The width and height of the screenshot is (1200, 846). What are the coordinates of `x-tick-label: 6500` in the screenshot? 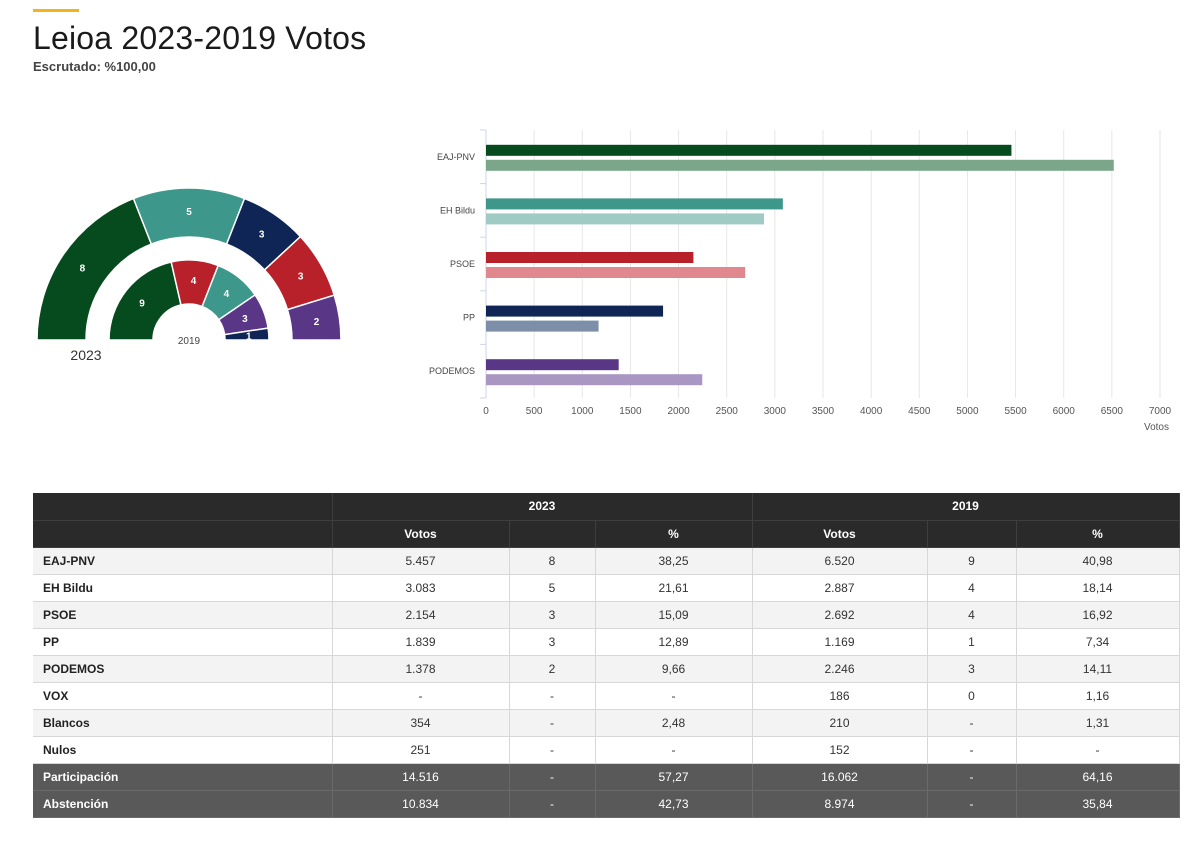 It's located at (1112, 411).